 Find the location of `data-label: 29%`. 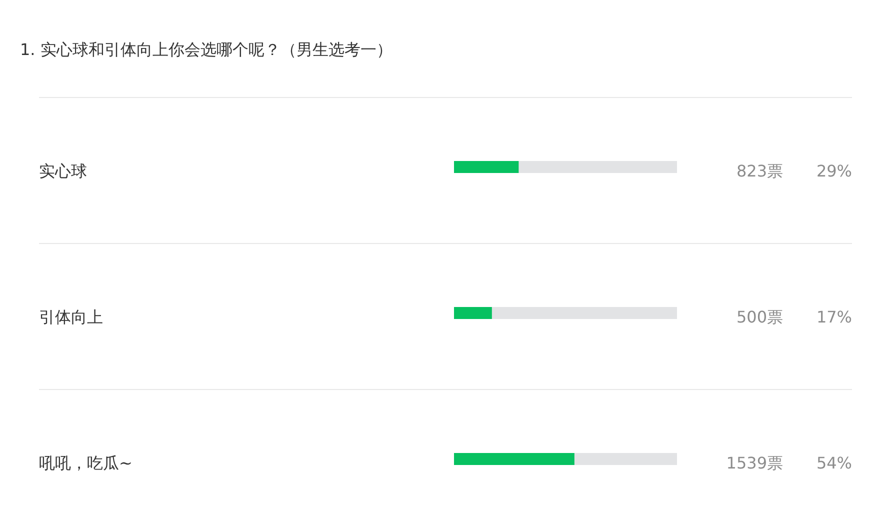

data-label: 29% is located at coordinates (834, 171).